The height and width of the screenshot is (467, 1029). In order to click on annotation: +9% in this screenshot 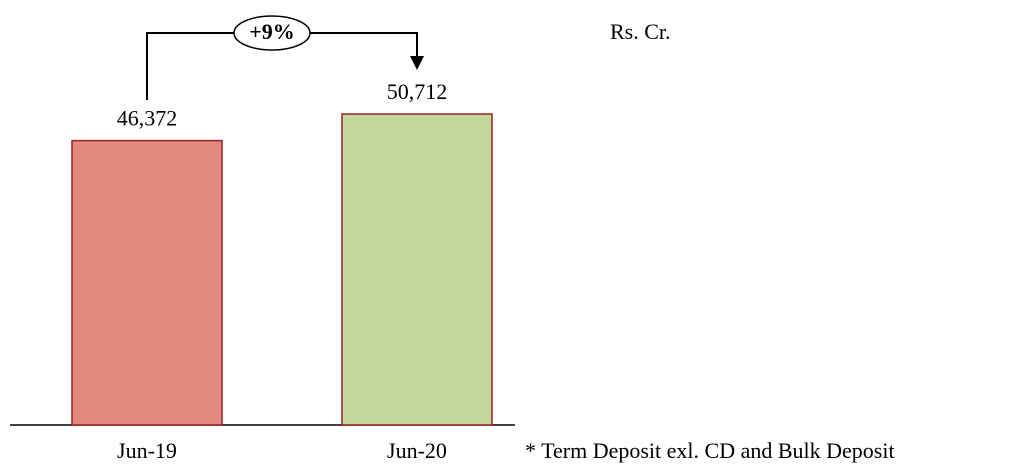, I will do `click(272, 31)`.